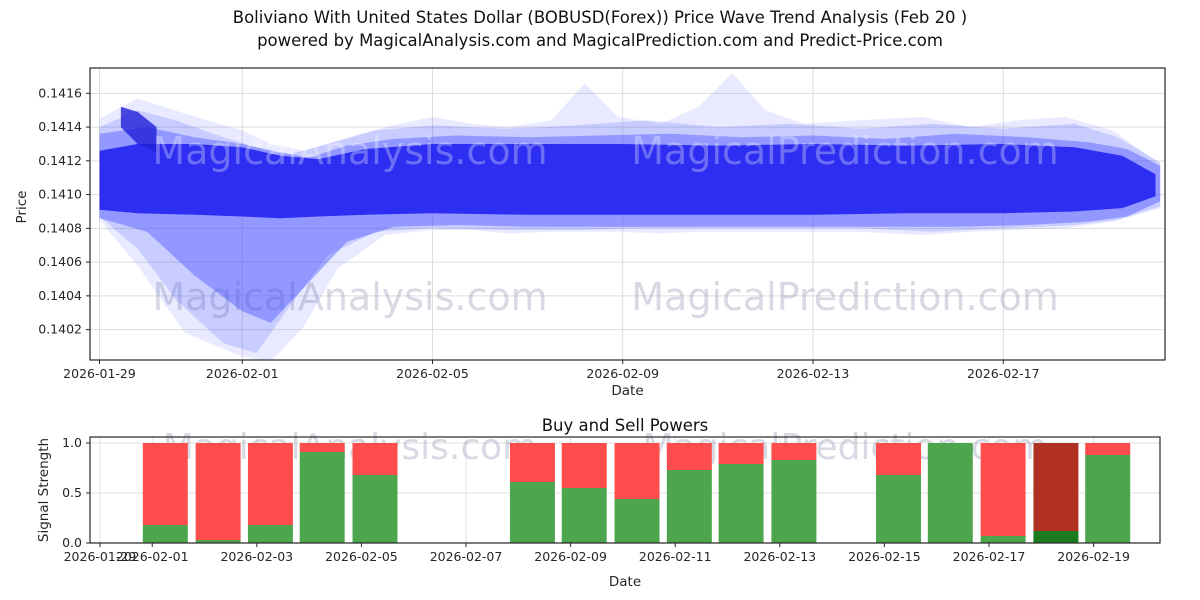 This screenshot has height=600, width=1200. Describe the element at coordinates (22, 207) in the screenshot. I see `price-axis-label: Price` at that location.